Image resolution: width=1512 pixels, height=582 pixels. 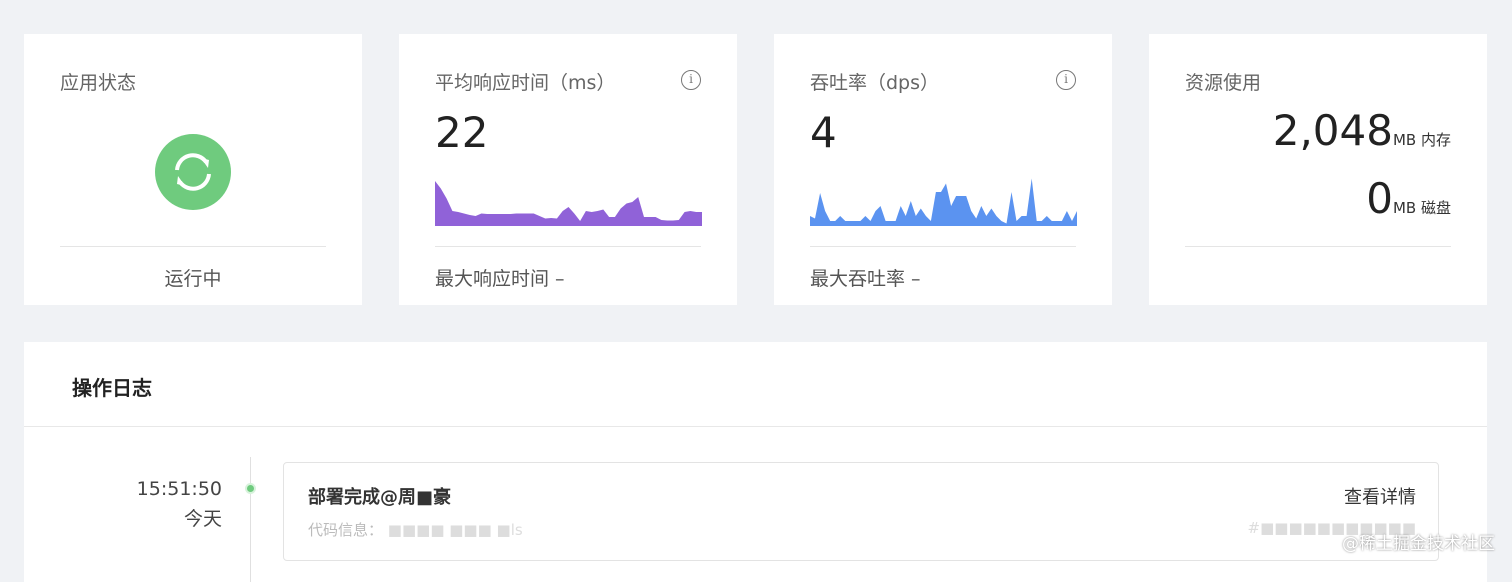 What do you see at coordinates (1379, 198) in the screenshot?
I see `disk-value: 0` at bounding box center [1379, 198].